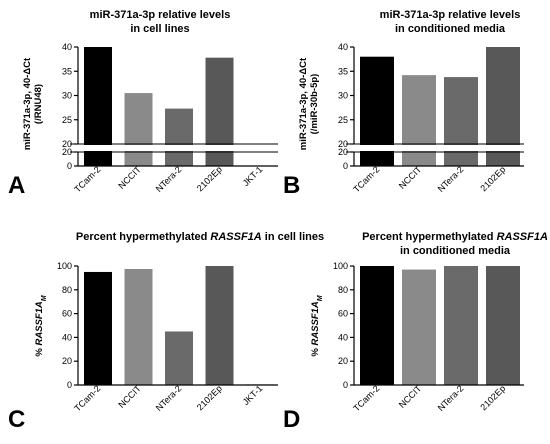 The image size is (550, 444). Describe the element at coordinates (16, 185) in the screenshot. I see `panel-letter: A` at that location.